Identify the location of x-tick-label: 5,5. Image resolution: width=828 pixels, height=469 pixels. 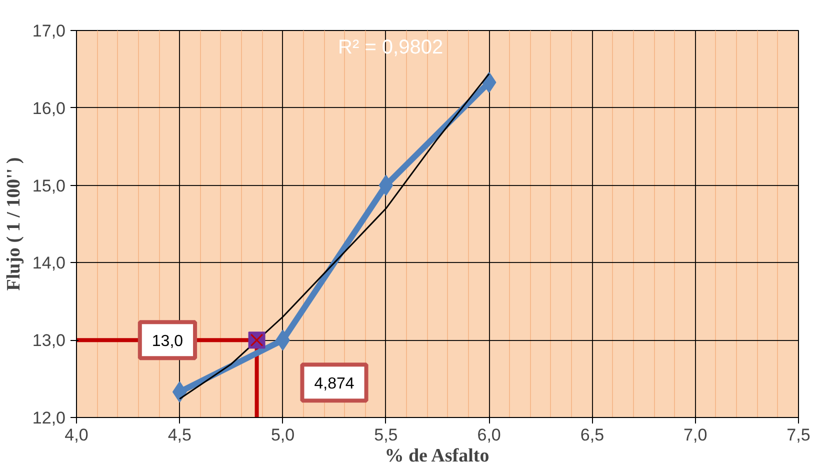
(386, 435).